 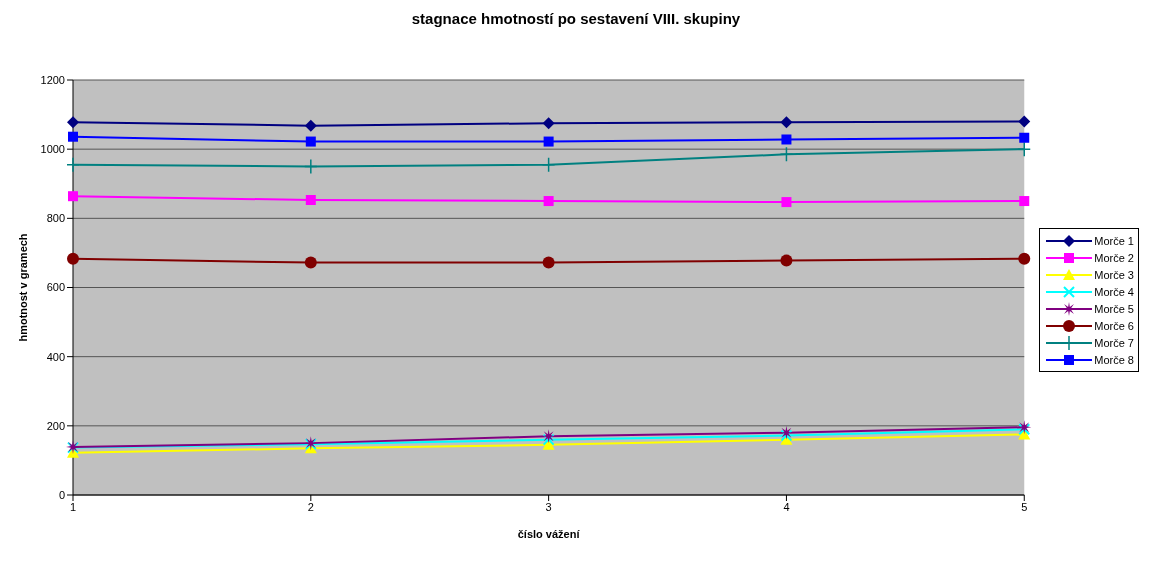 What do you see at coordinates (55, 287) in the screenshot?
I see `y-tick-label: 600` at bounding box center [55, 287].